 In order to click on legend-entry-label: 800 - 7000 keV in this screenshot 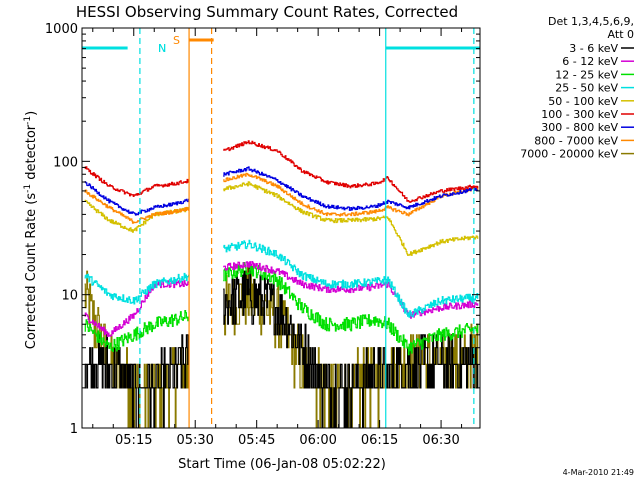, I will do `click(576, 140)`.